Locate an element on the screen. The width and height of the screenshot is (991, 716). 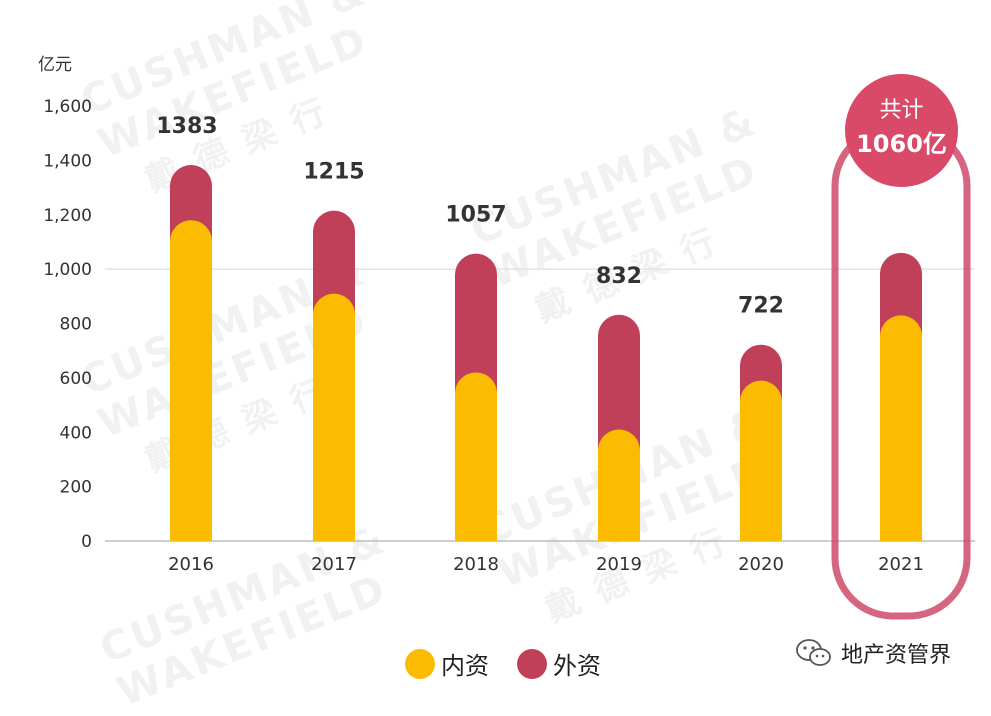
total-callout-badge: 共计 1060亿 is located at coordinates (901, 130).